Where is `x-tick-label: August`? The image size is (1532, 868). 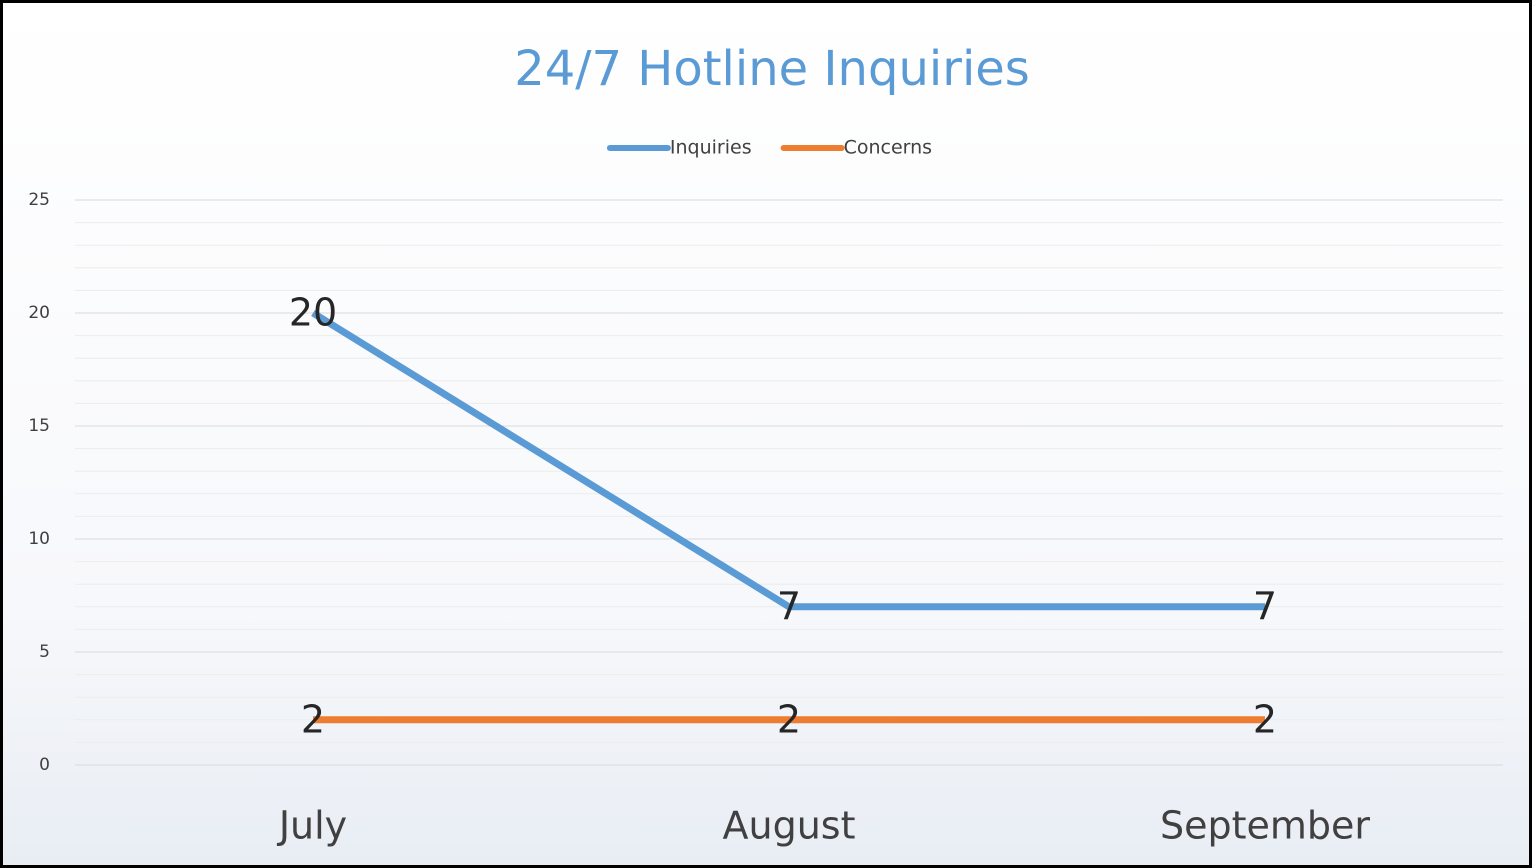
x-tick-label: August is located at coordinates (789, 826).